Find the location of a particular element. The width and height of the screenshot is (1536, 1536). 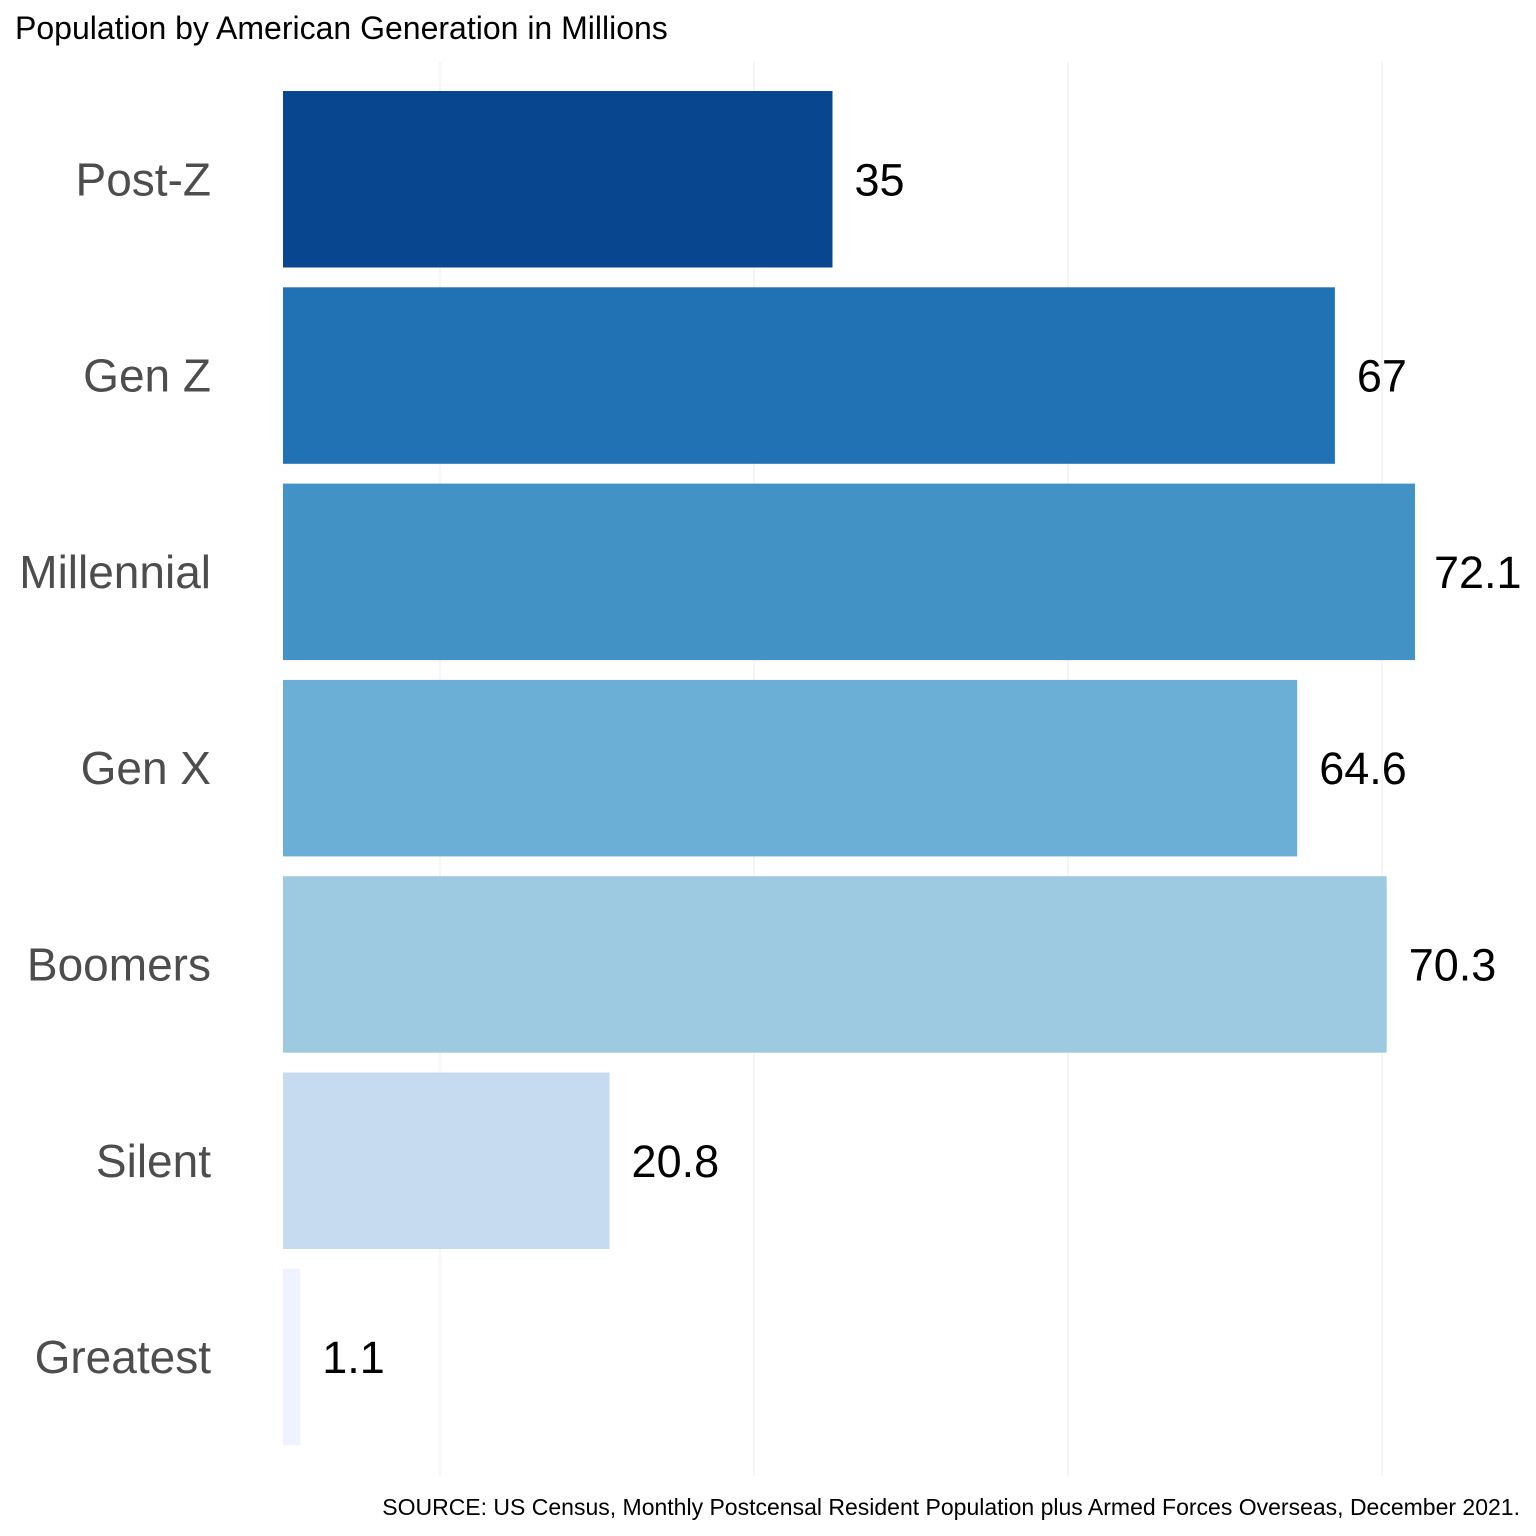

bar-silent is located at coordinates (446, 1160).